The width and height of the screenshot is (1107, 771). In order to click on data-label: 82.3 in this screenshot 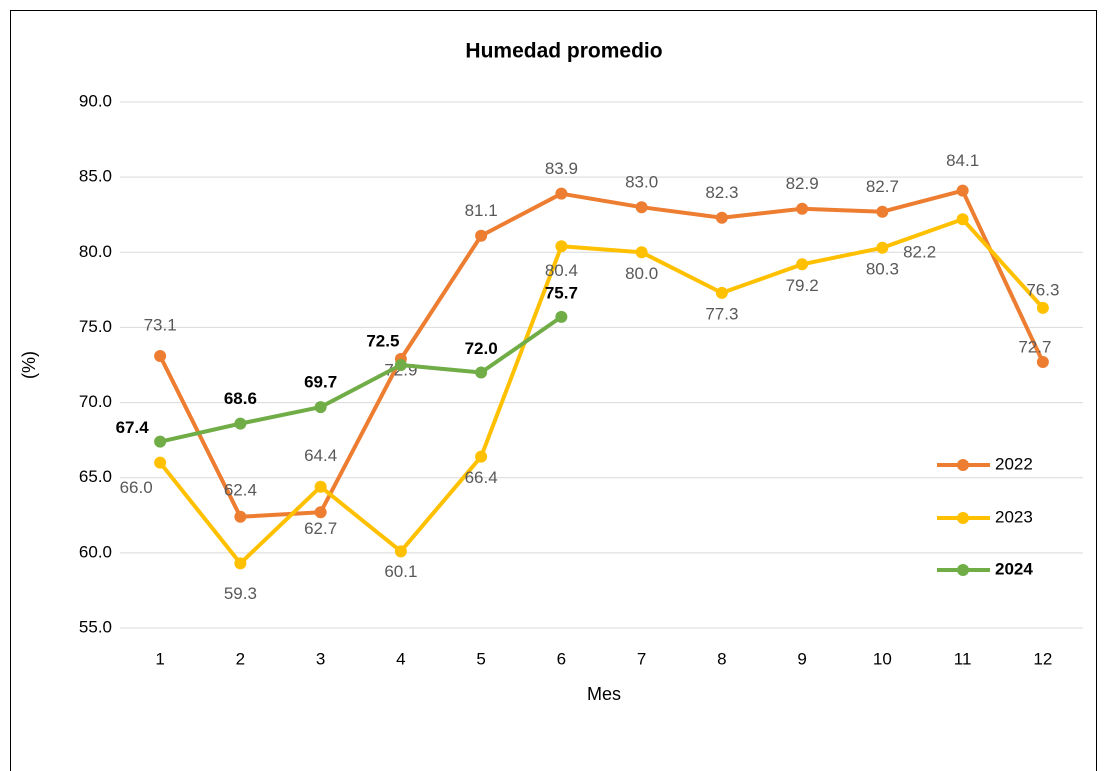, I will do `click(721, 192)`.